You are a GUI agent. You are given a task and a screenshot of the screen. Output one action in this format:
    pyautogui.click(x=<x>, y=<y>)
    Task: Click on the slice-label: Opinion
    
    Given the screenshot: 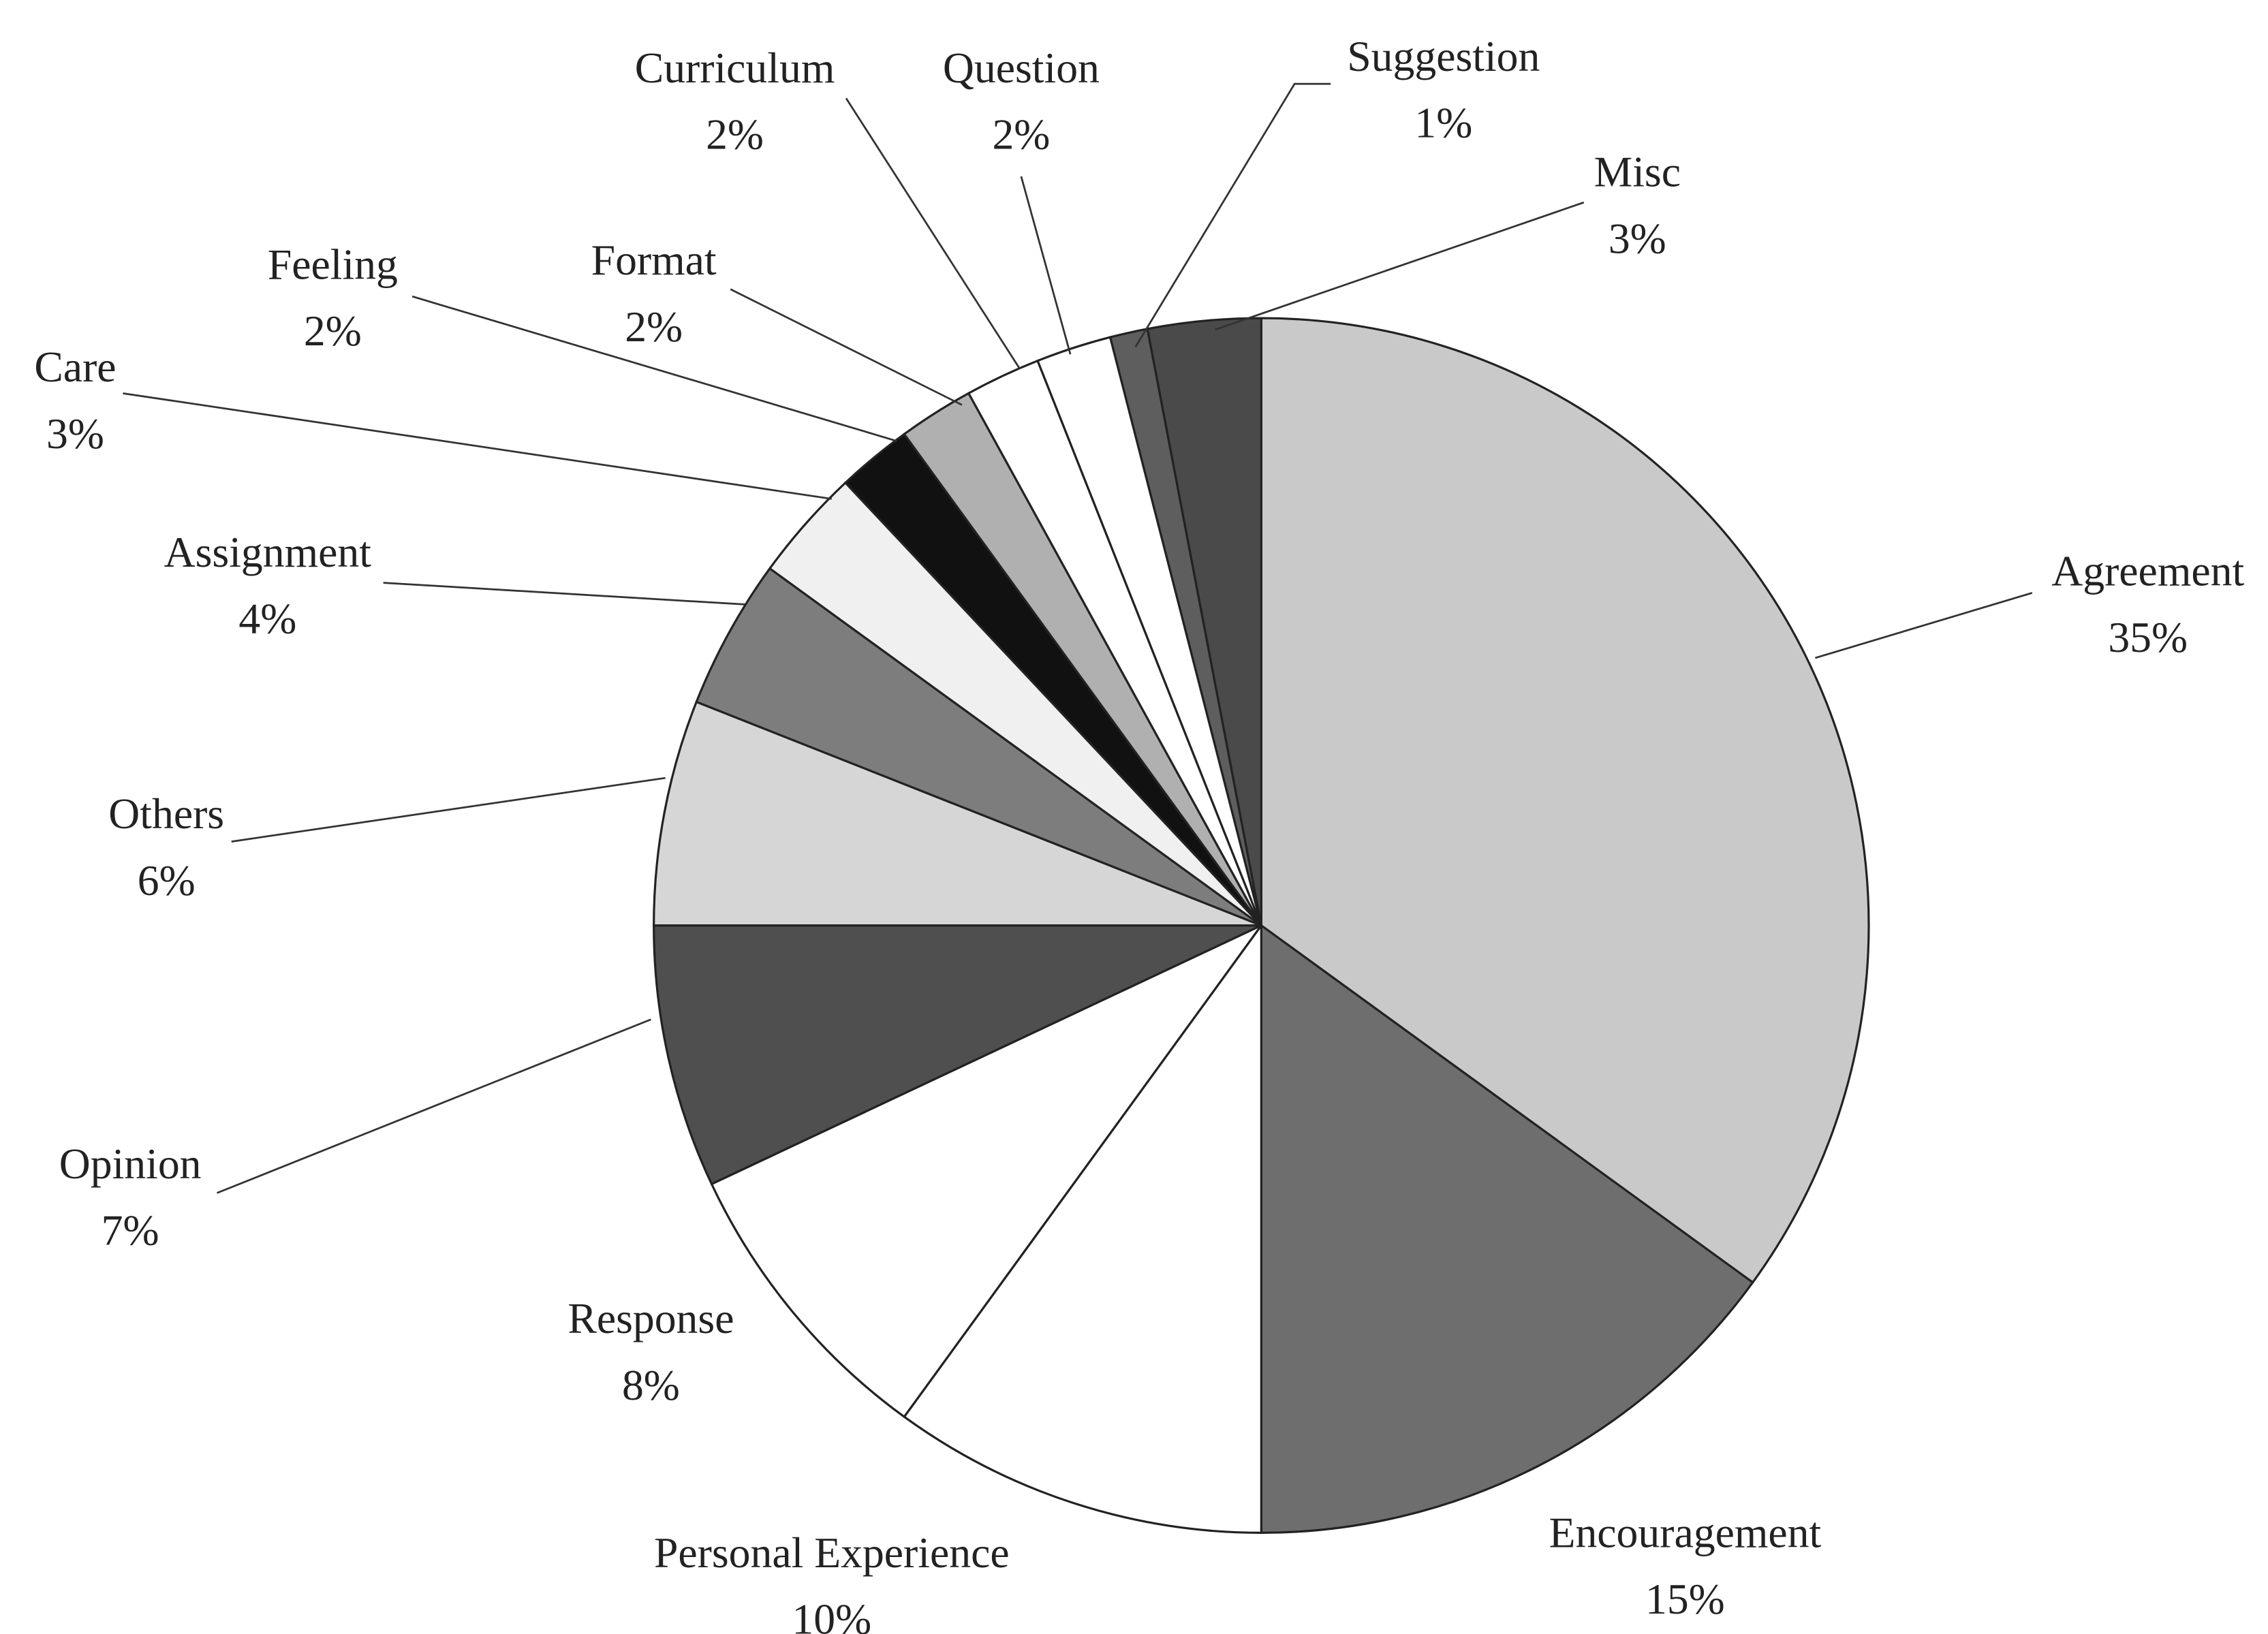 What is the action you would take?
    pyautogui.click(x=130, y=1164)
    